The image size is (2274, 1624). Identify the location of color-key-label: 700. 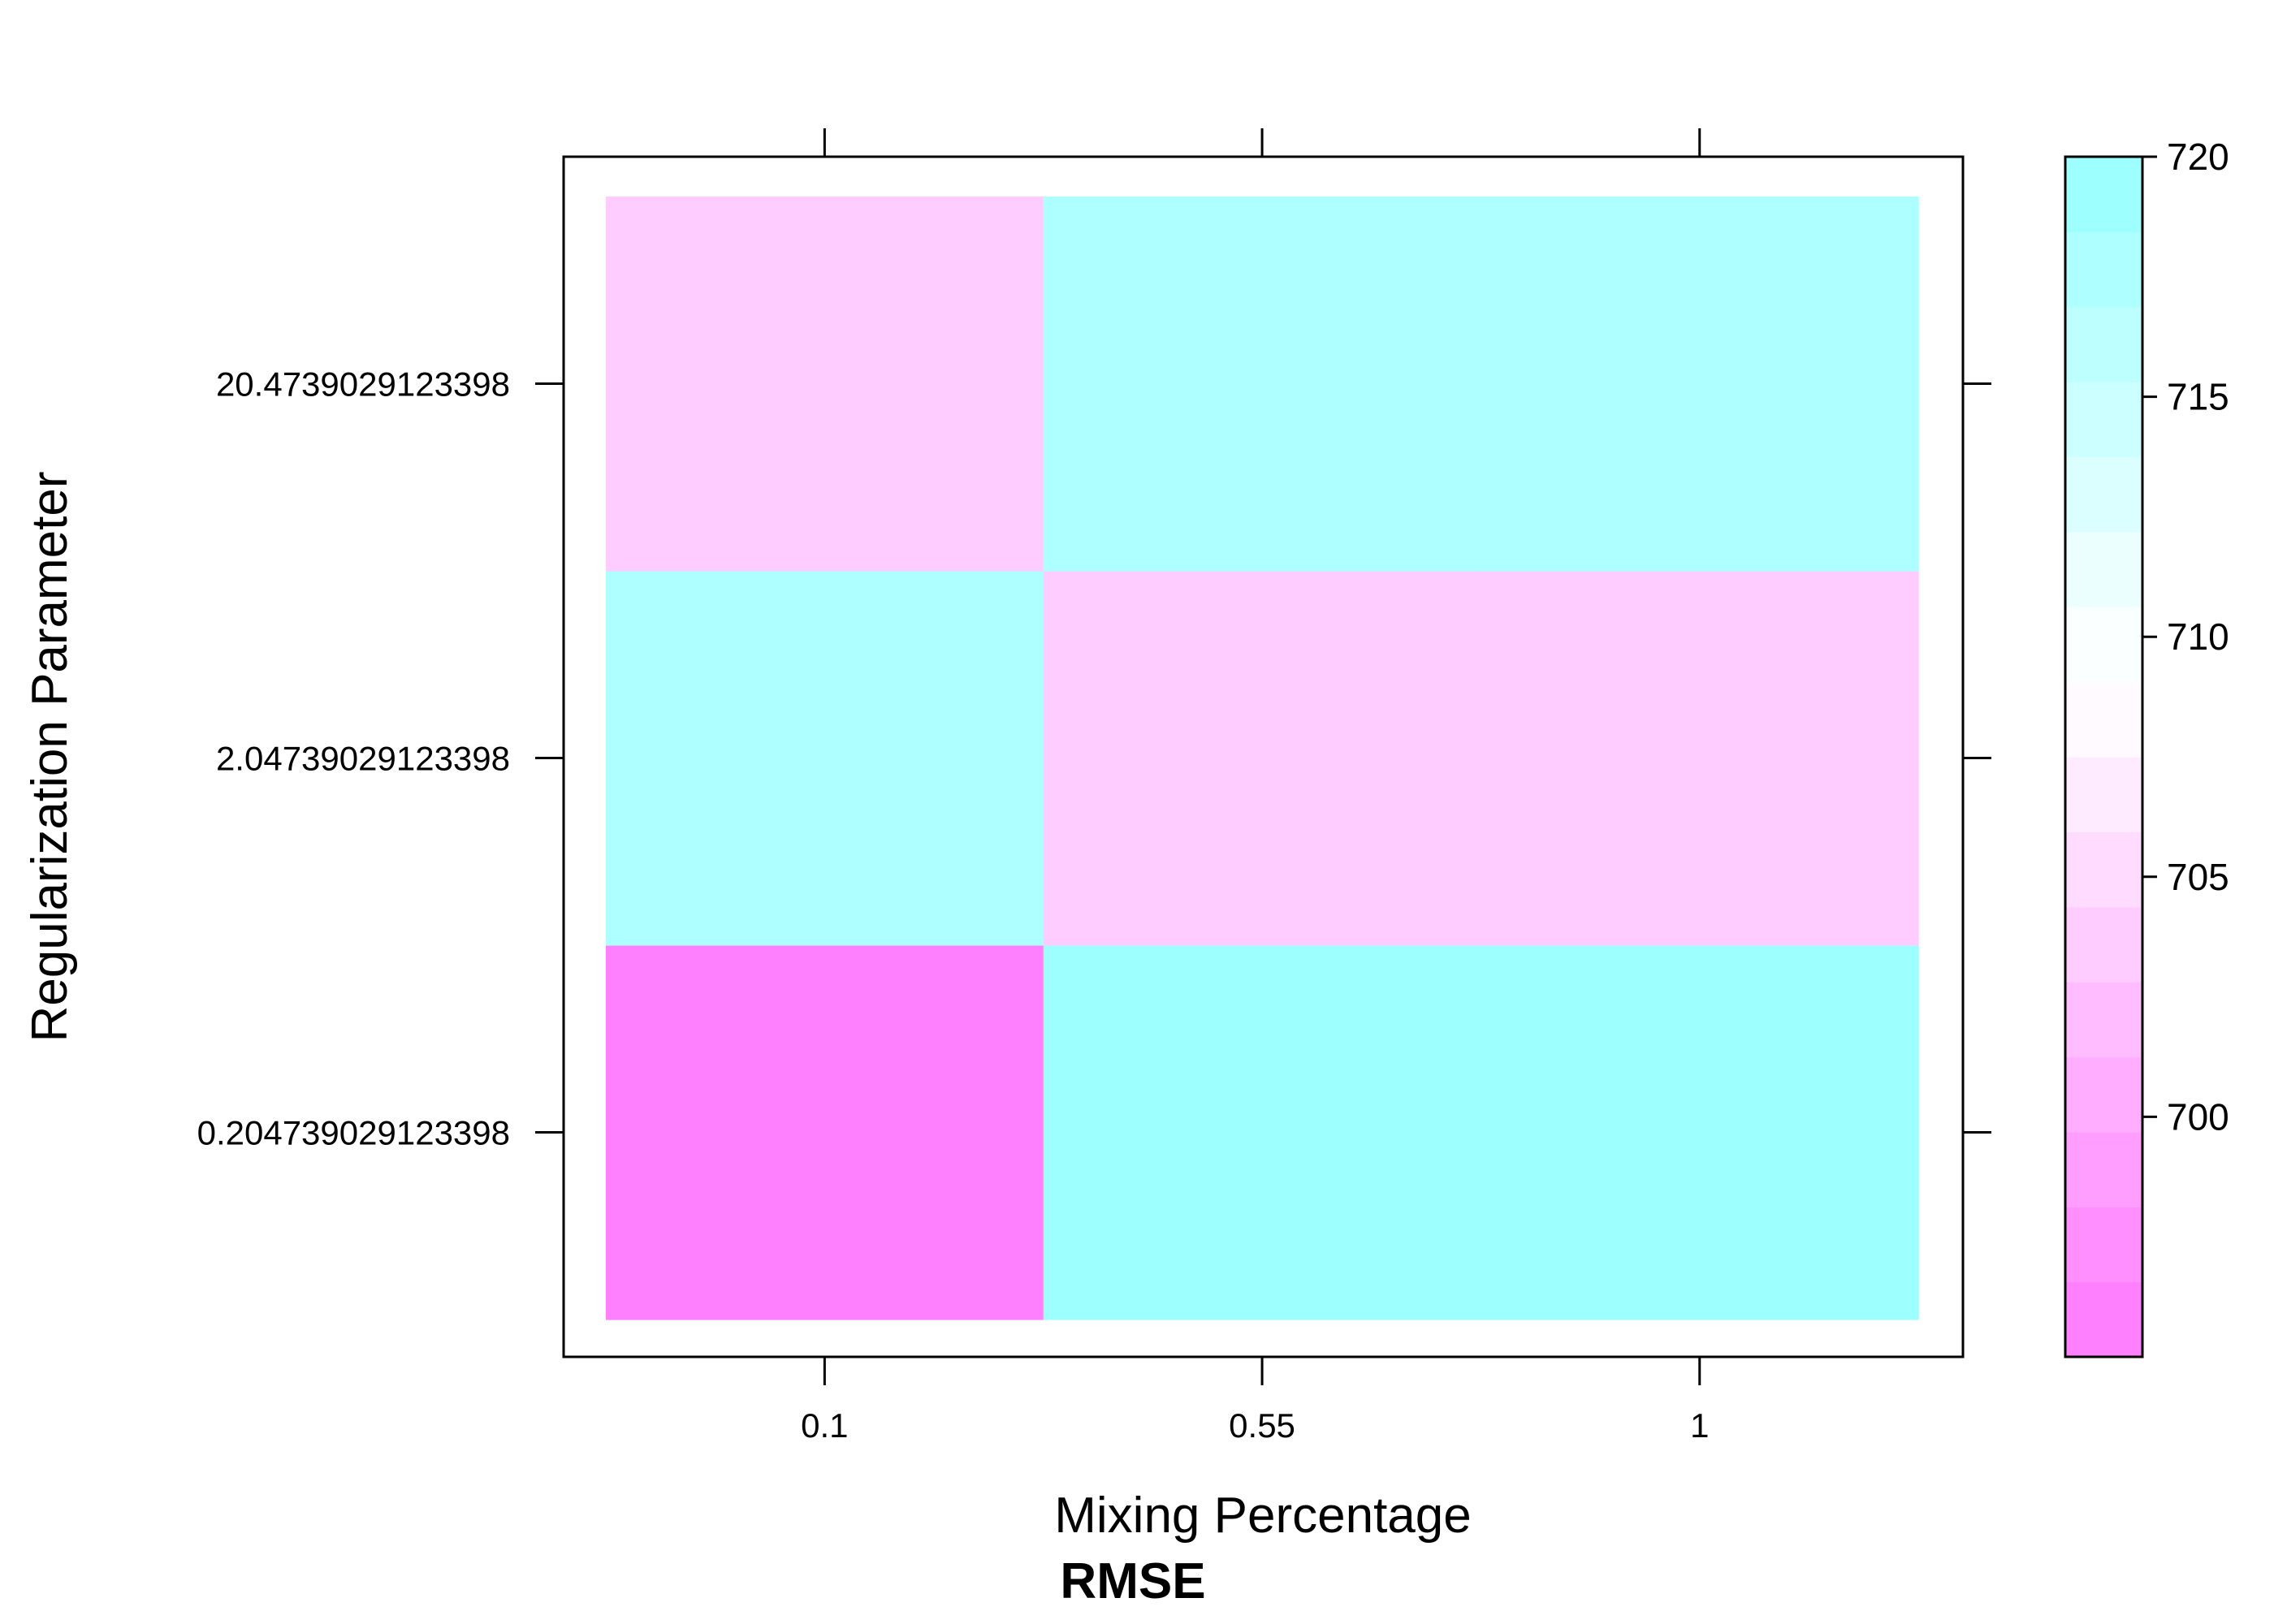
(2198, 1116).